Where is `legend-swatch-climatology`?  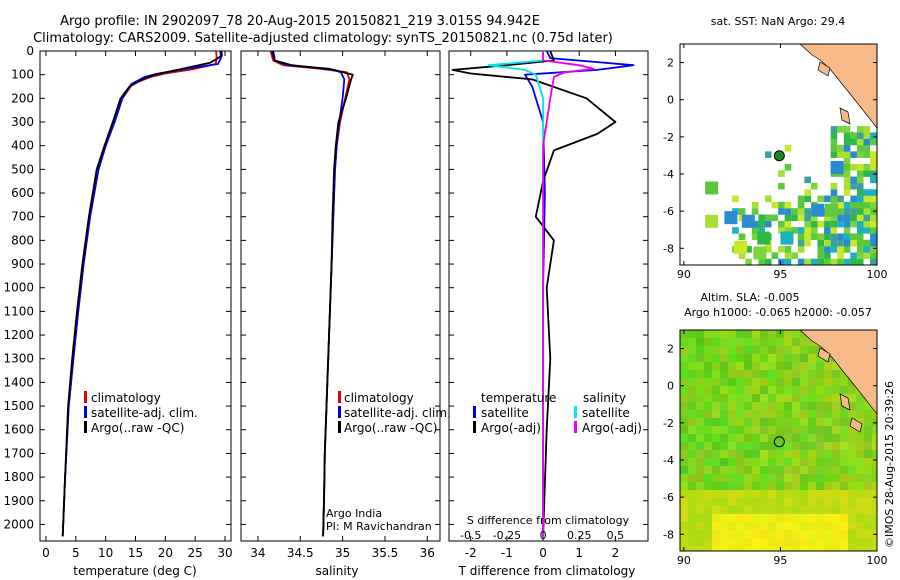
legend-swatch-climatology is located at coordinates (85, 397).